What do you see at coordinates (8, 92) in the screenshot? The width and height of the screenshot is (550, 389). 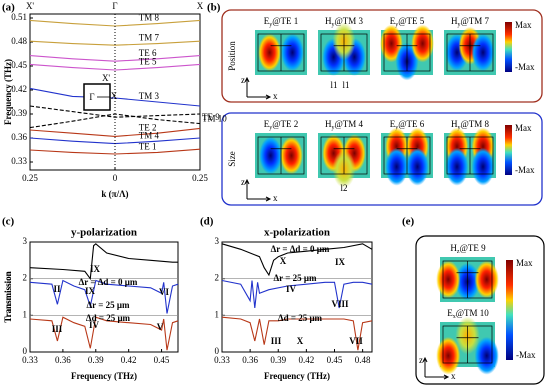 I see `y-axis-title: Frequency (THz)` at bounding box center [8, 92].